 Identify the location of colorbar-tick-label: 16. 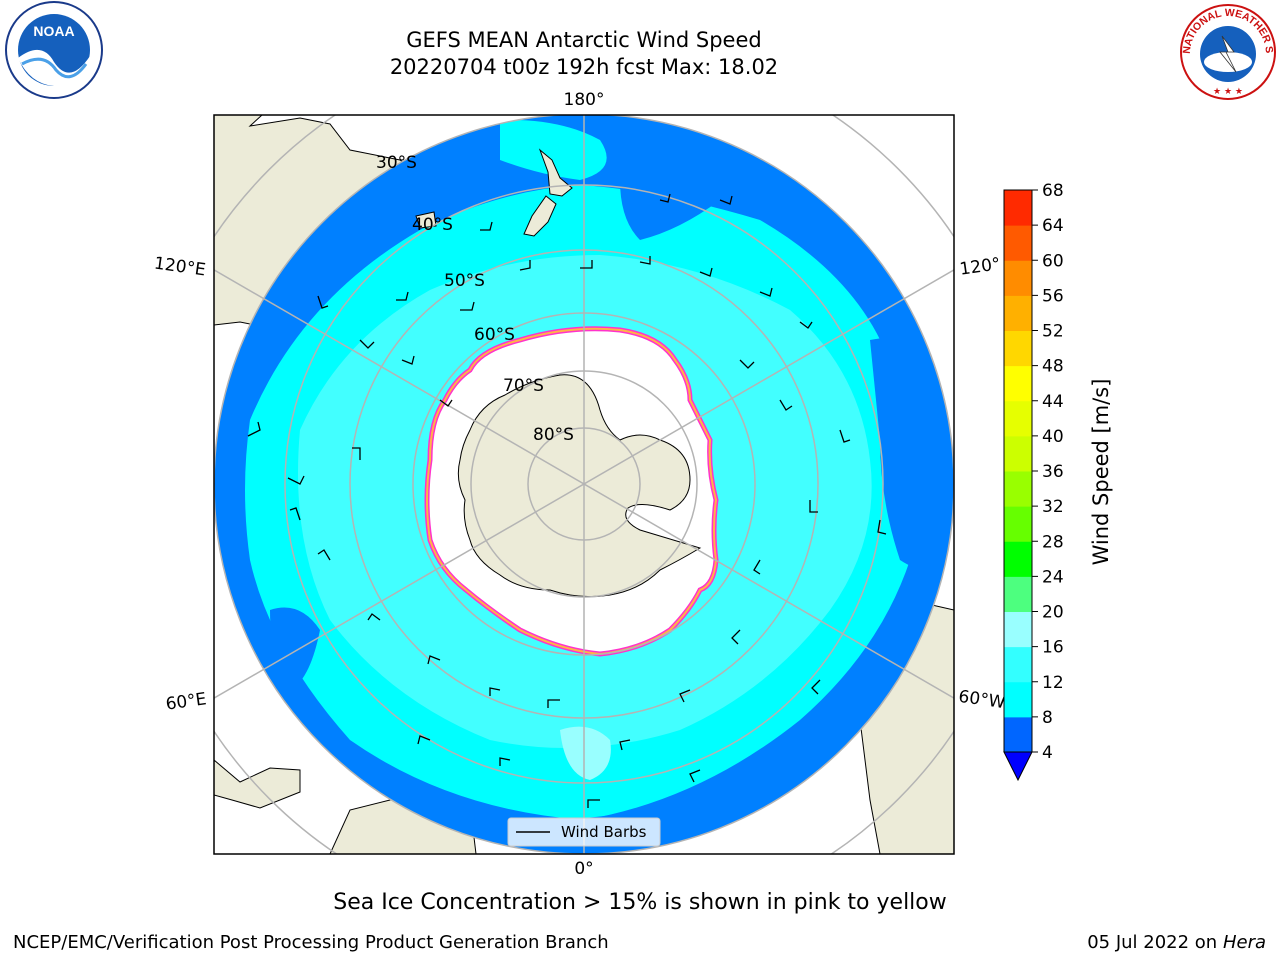
(1053, 648).